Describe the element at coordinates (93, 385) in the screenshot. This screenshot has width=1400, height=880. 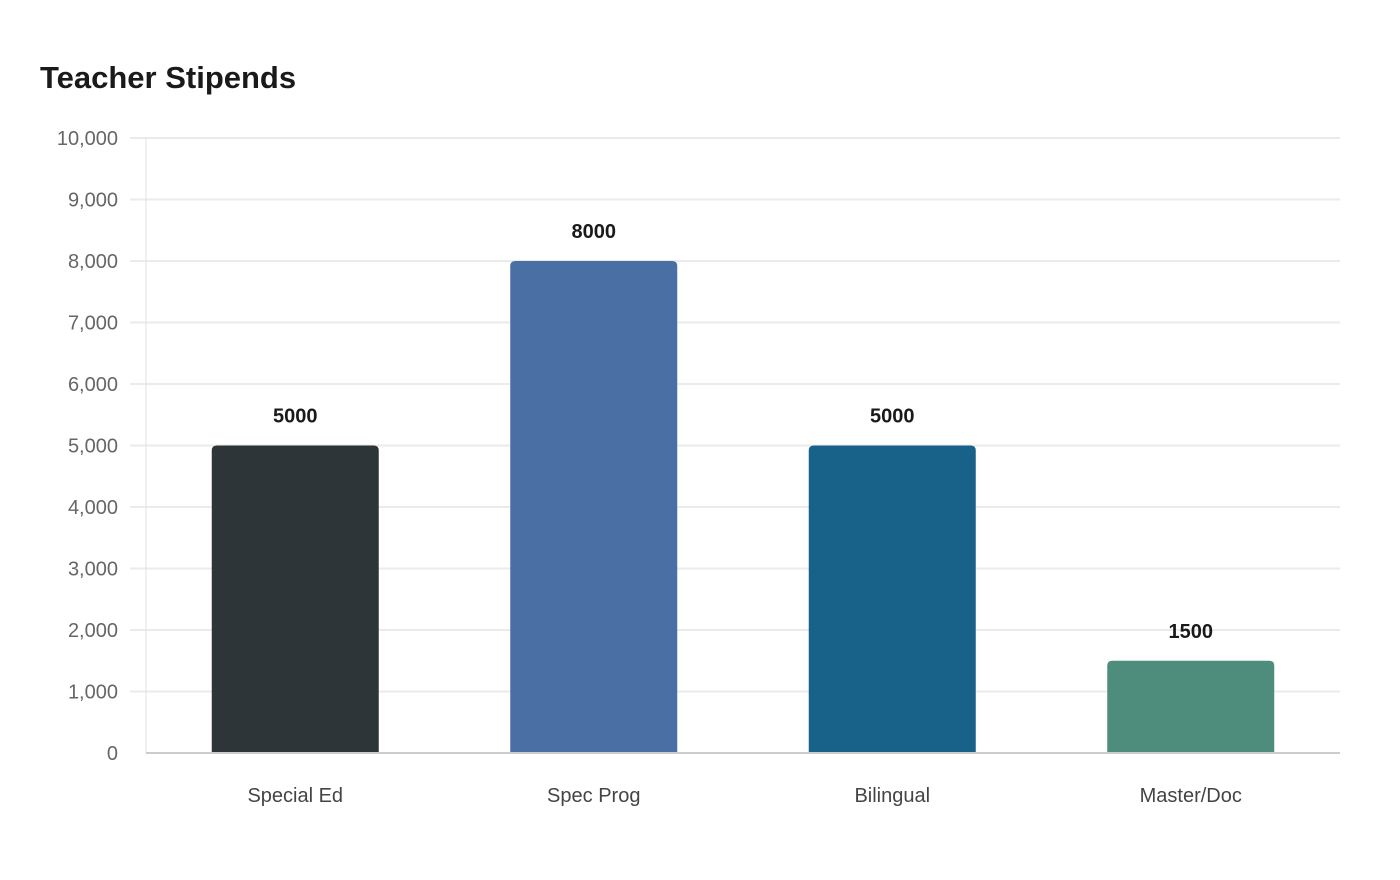
I see `y-tick-label: 6,000` at that location.